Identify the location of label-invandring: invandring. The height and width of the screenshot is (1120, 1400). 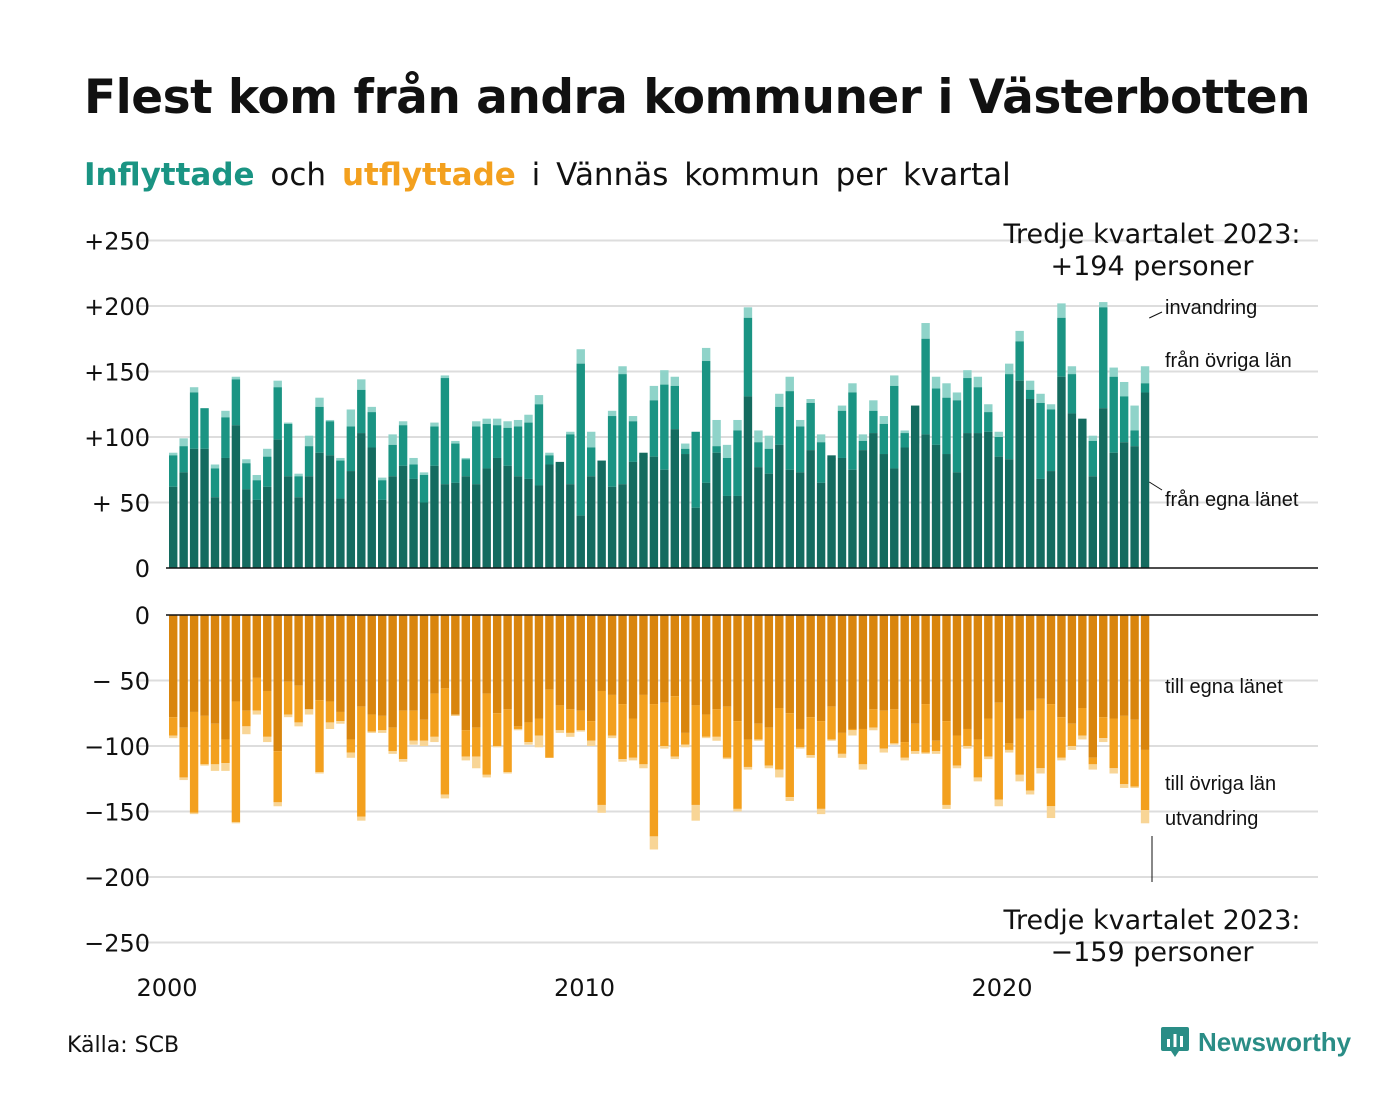
(1211, 308).